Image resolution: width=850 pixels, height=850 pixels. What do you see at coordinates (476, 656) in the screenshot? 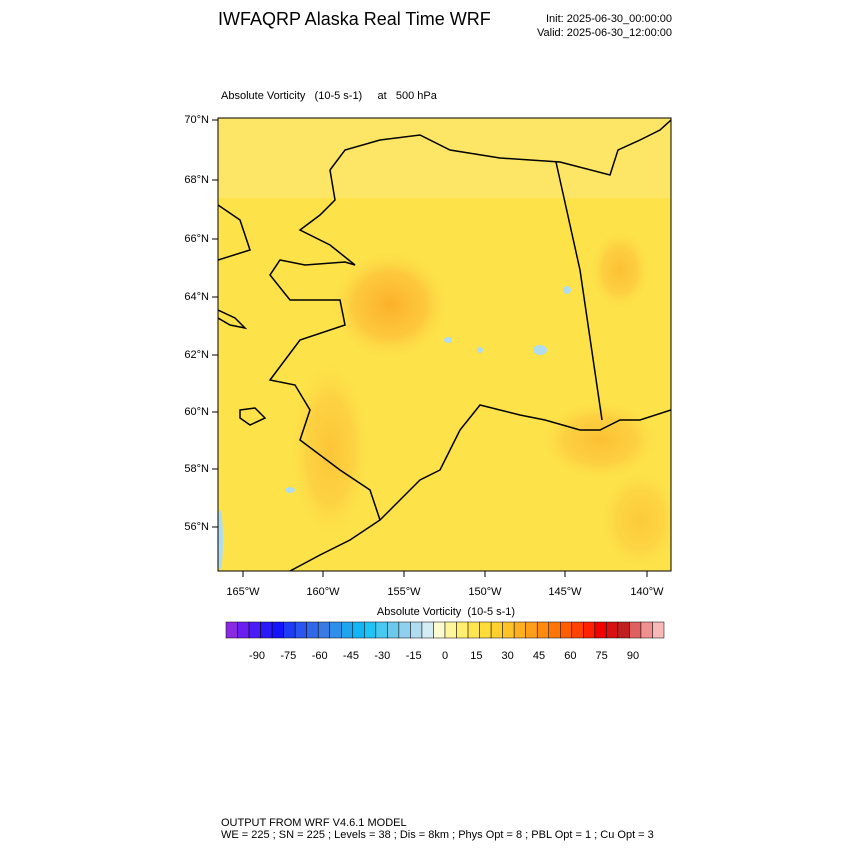
I see `colorbar-label: 15` at bounding box center [476, 656].